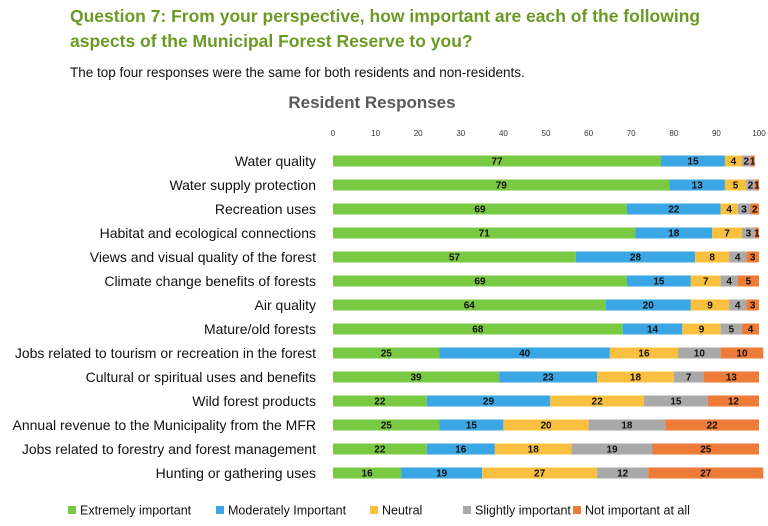  I want to click on legend-label: Neutral, so click(402, 511).